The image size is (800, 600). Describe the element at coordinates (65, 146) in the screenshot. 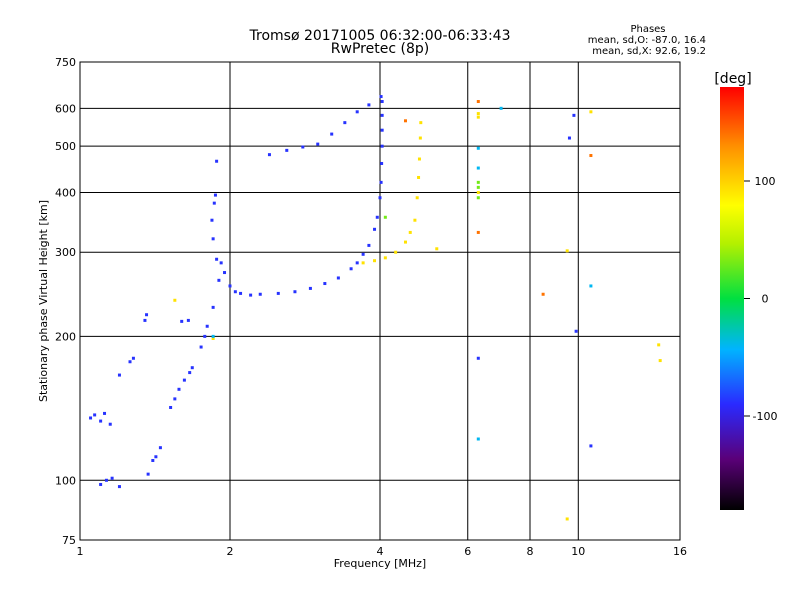

I see `y-tick-label: 500` at that location.